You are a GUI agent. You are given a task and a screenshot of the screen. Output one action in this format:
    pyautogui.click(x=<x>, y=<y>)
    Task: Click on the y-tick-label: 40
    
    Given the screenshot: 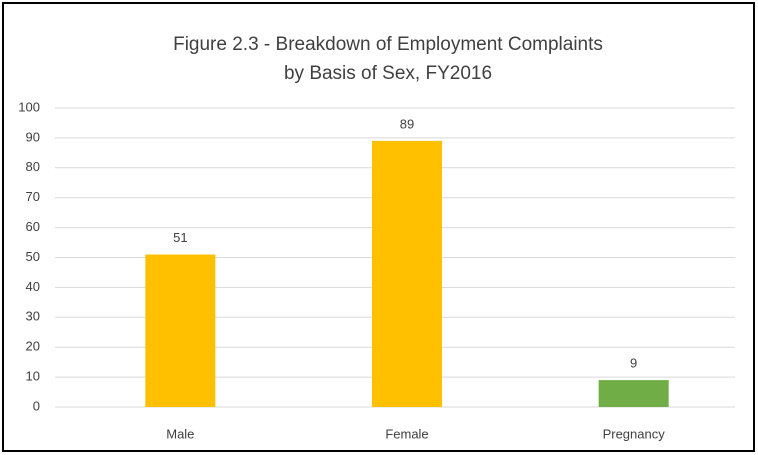 What is the action you would take?
    pyautogui.click(x=33, y=286)
    